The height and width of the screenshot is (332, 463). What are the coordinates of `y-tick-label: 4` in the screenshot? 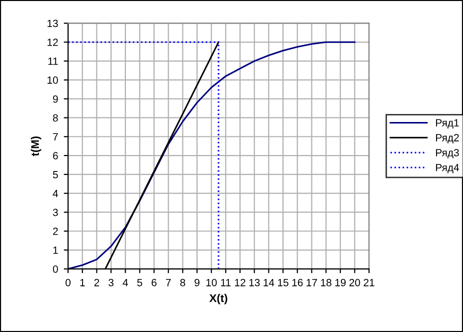 It's located at (55, 194).